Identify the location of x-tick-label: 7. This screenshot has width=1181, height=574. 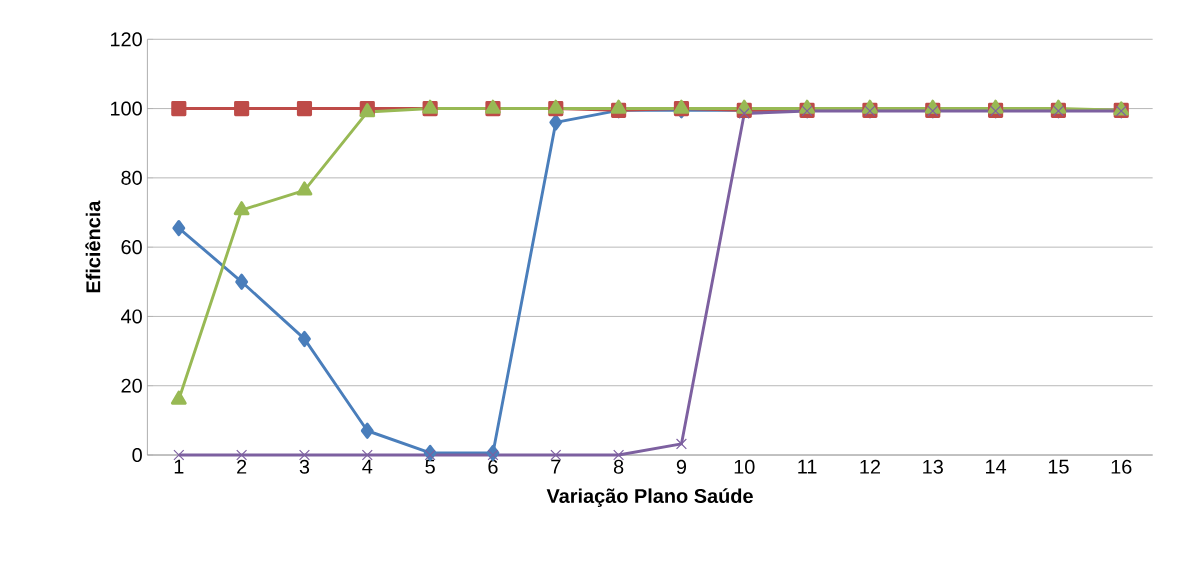
(556, 466).